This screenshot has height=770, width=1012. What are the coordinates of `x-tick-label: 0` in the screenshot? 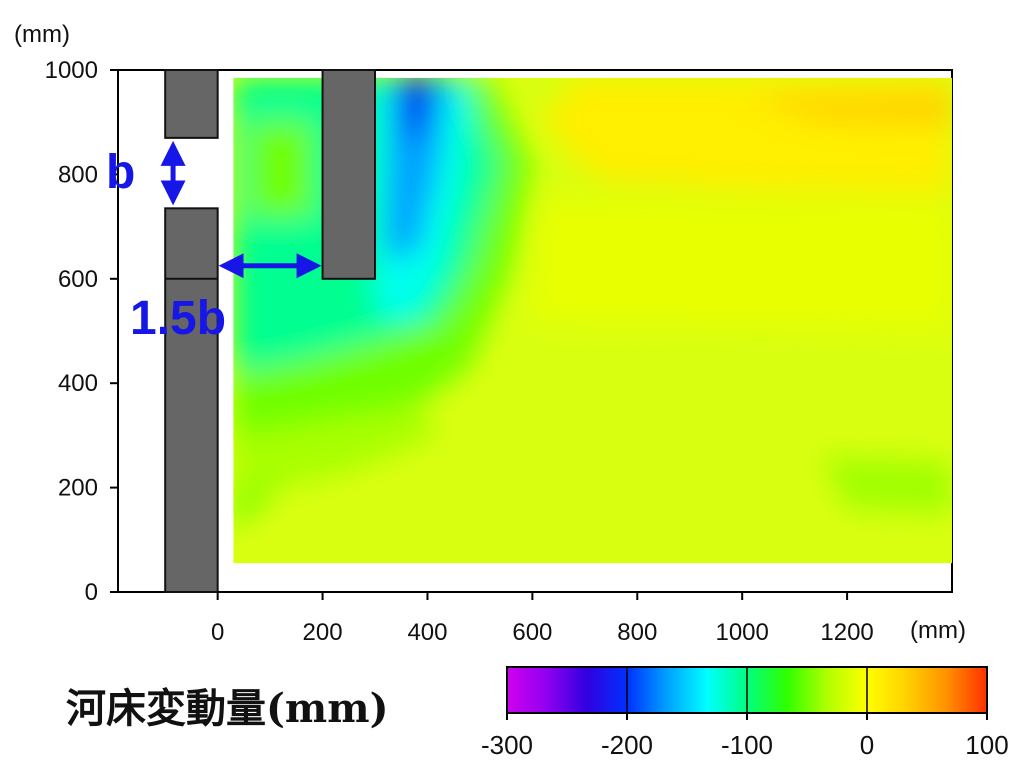 It's located at (217, 632).